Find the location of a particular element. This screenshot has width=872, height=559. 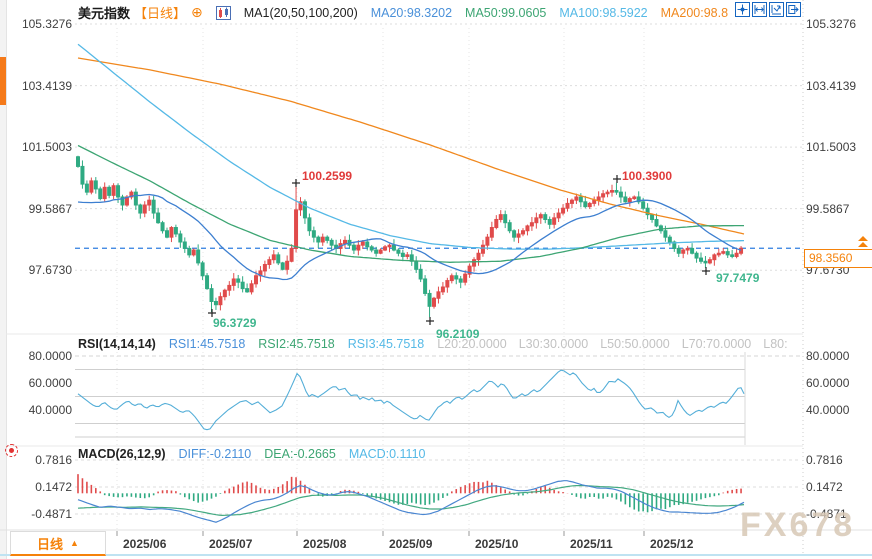

period-selector-button: 日线 ▲ is located at coordinates (58, 543).